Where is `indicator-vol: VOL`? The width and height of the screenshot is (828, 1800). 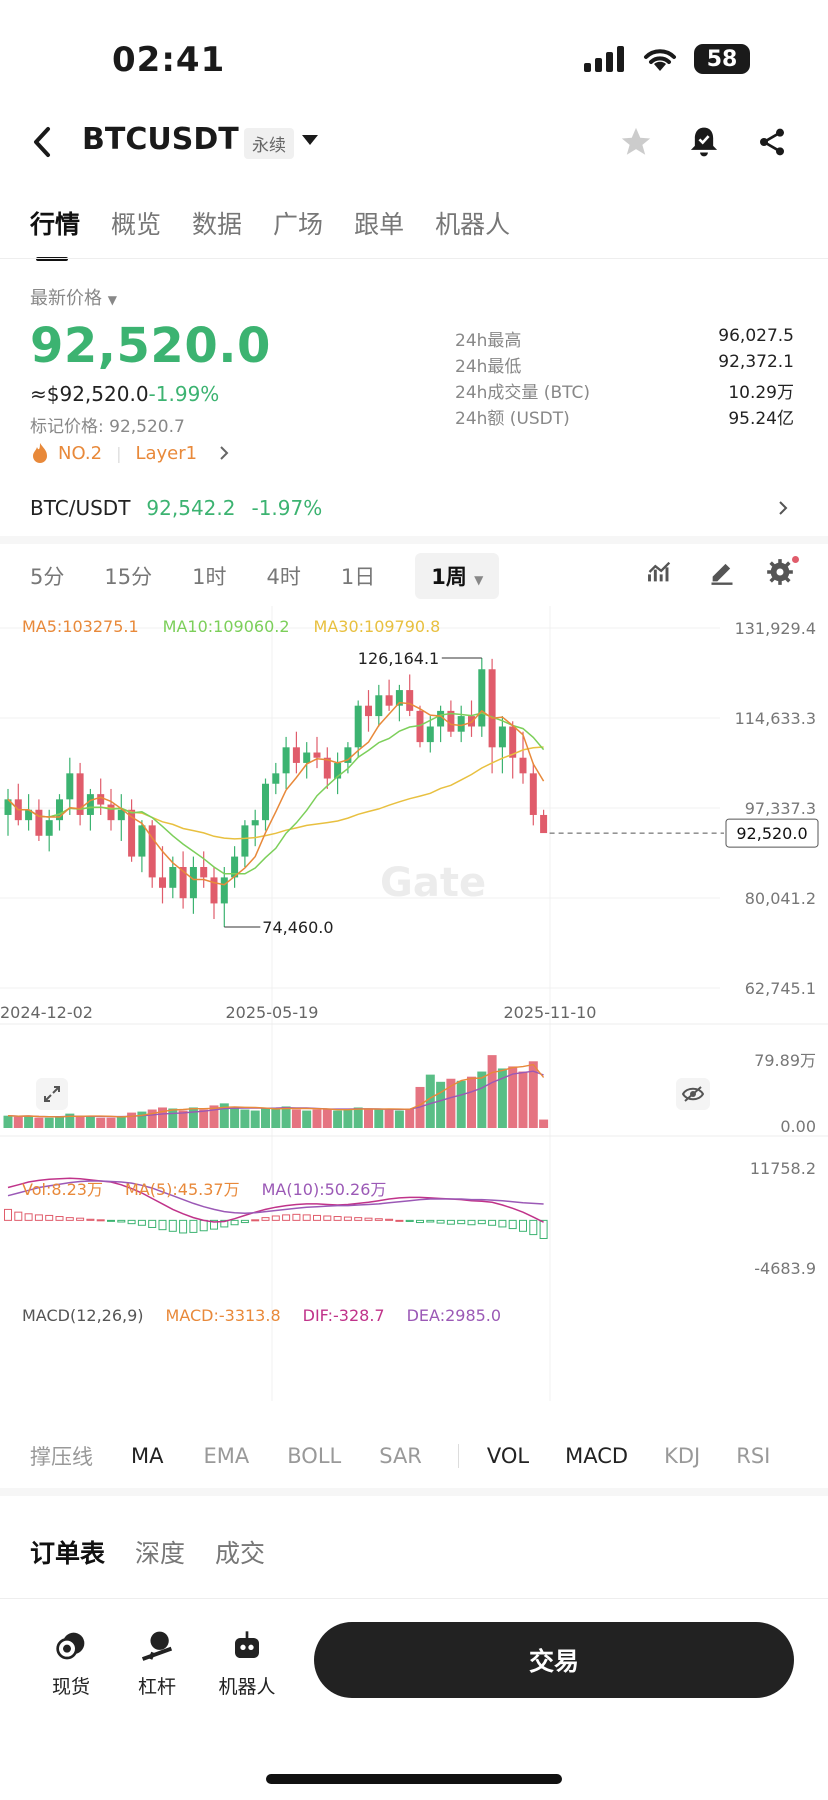 indicator-vol: VOL is located at coordinates (508, 1456).